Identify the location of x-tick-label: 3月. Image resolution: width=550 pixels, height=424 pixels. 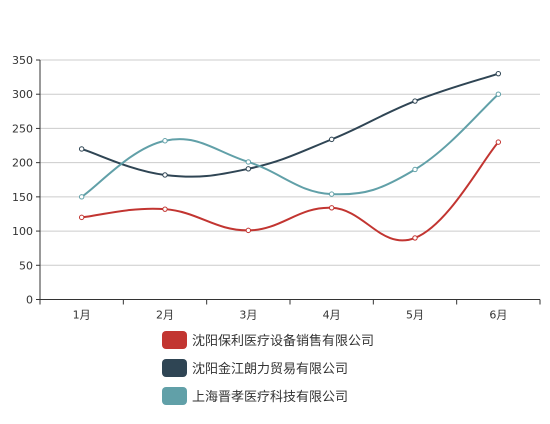
(248, 315).